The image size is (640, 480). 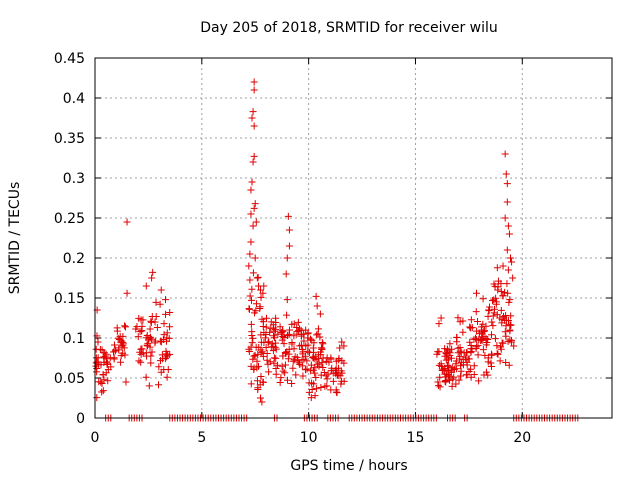 I want to click on y-tick-label: 0.1, so click(x=74, y=339).